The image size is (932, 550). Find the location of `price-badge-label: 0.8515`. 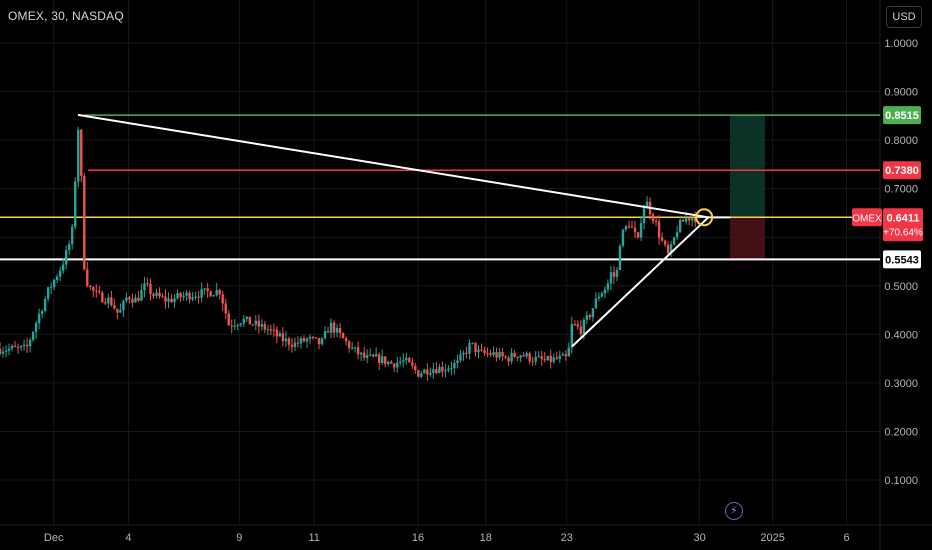

price-badge-label: 0.8515 is located at coordinates (902, 116).